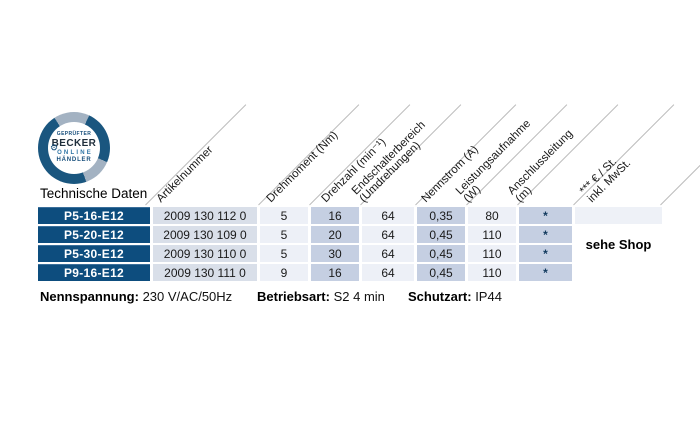  Describe the element at coordinates (75, 152) in the screenshot. I see `badge-line-online: ONLINE` at that location.